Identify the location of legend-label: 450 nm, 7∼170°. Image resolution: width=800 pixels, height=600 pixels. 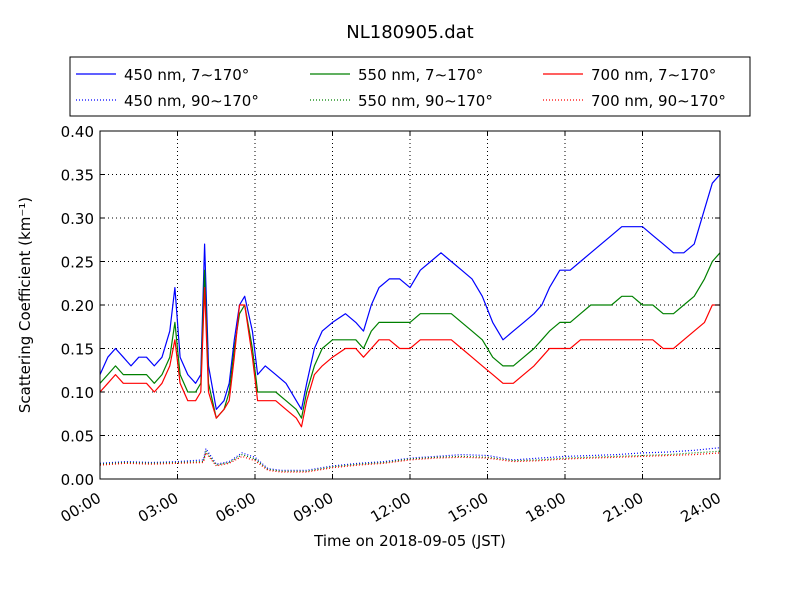
(186, 75).